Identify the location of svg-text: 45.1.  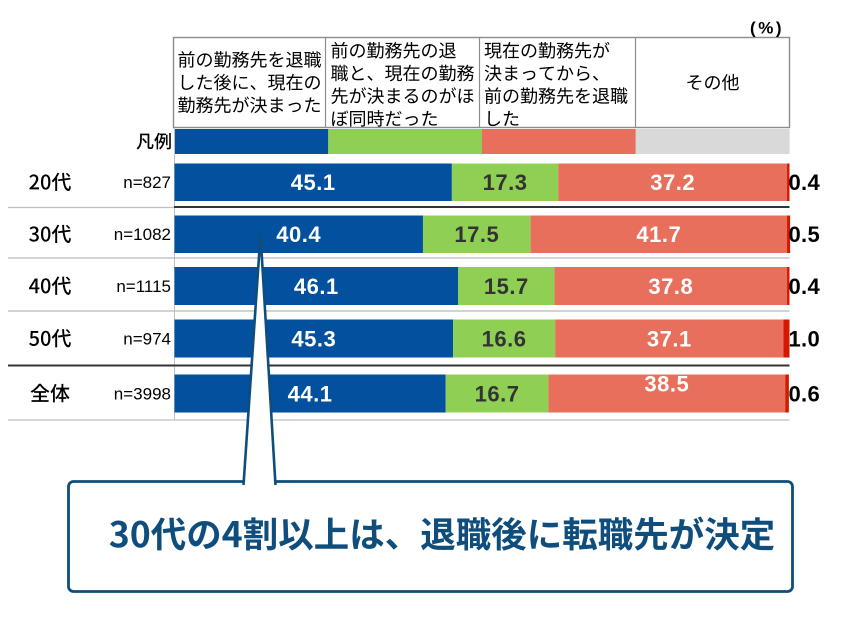
(313, 182).